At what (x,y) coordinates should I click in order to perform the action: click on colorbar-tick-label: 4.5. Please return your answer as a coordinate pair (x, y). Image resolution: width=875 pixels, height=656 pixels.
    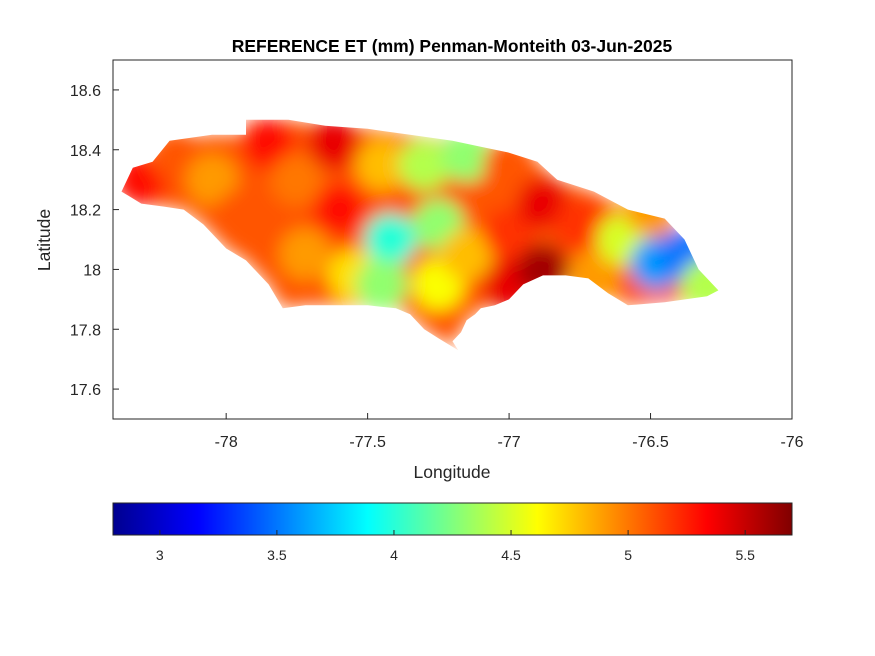
    Looking at the image, I should click on (511, 555).